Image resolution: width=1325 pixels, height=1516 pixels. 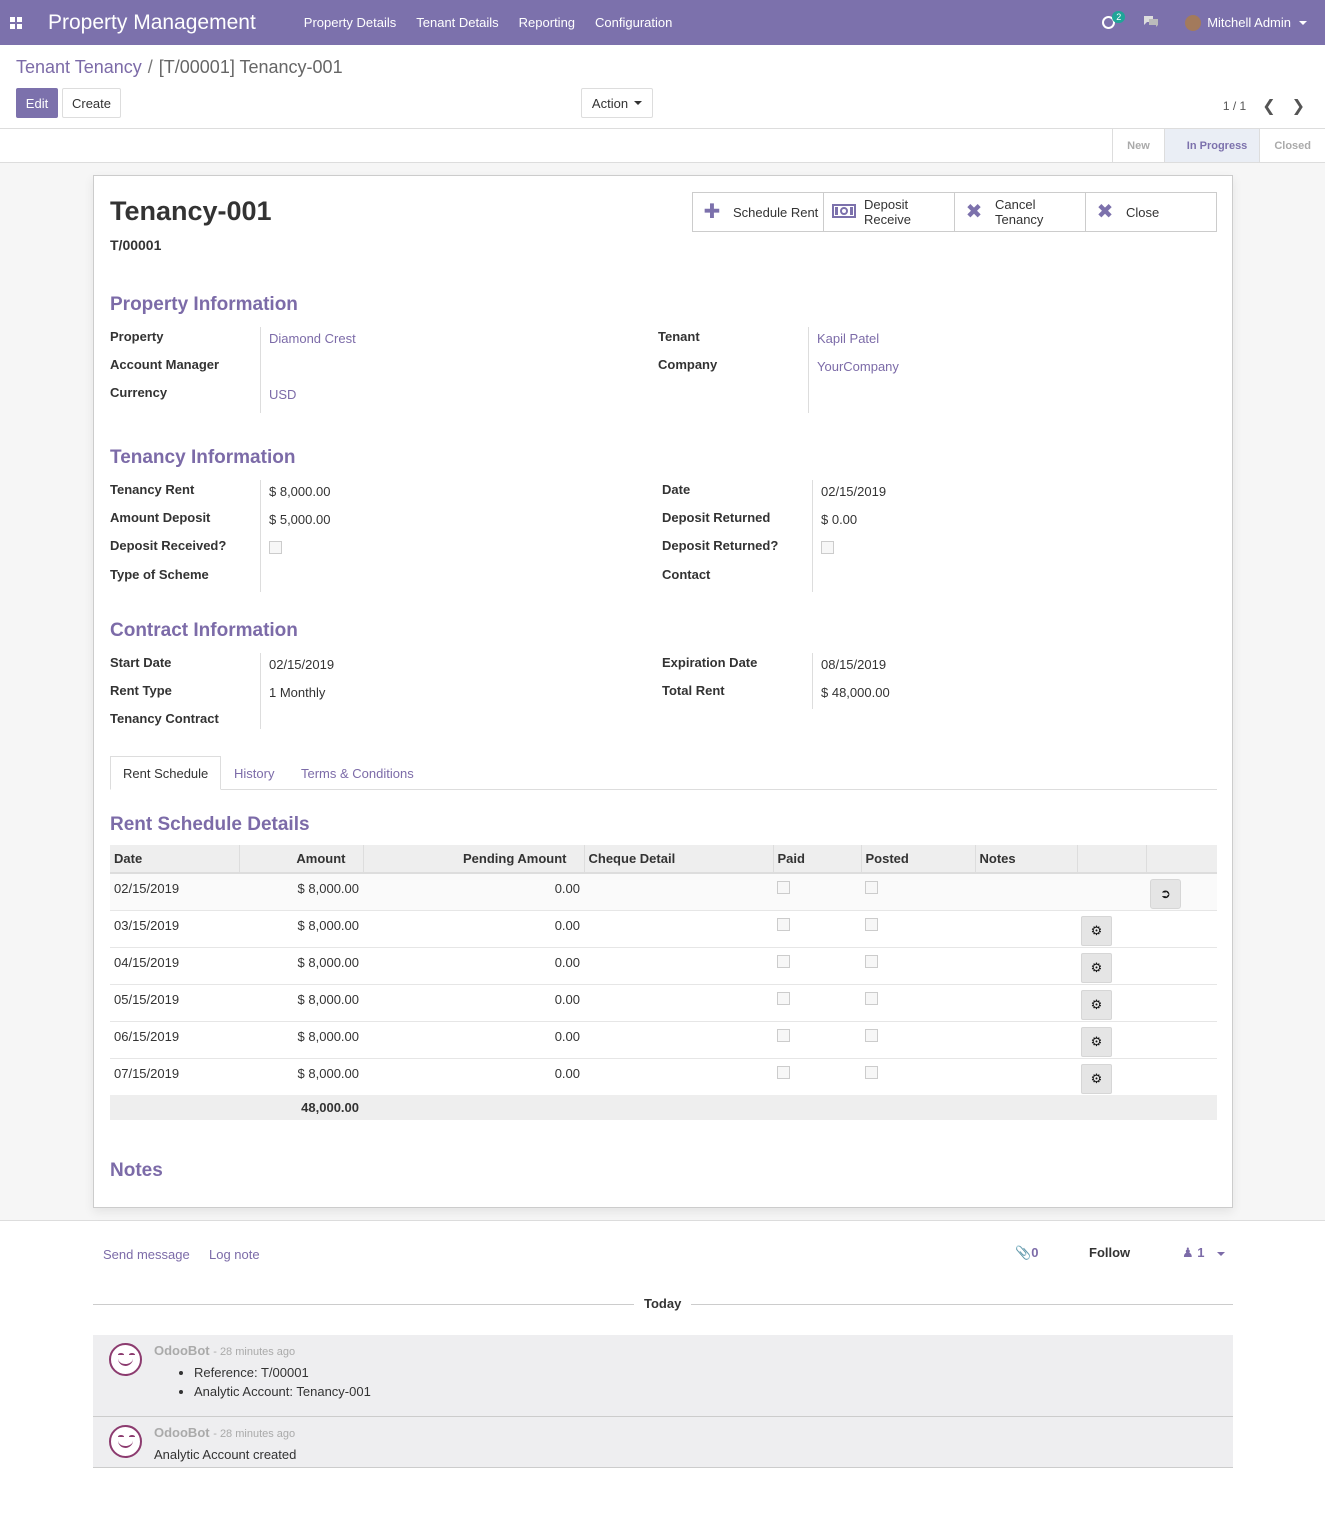 I want to click on tab-terms-conditions: Terms & Conditions, so click(x=357, y=773).